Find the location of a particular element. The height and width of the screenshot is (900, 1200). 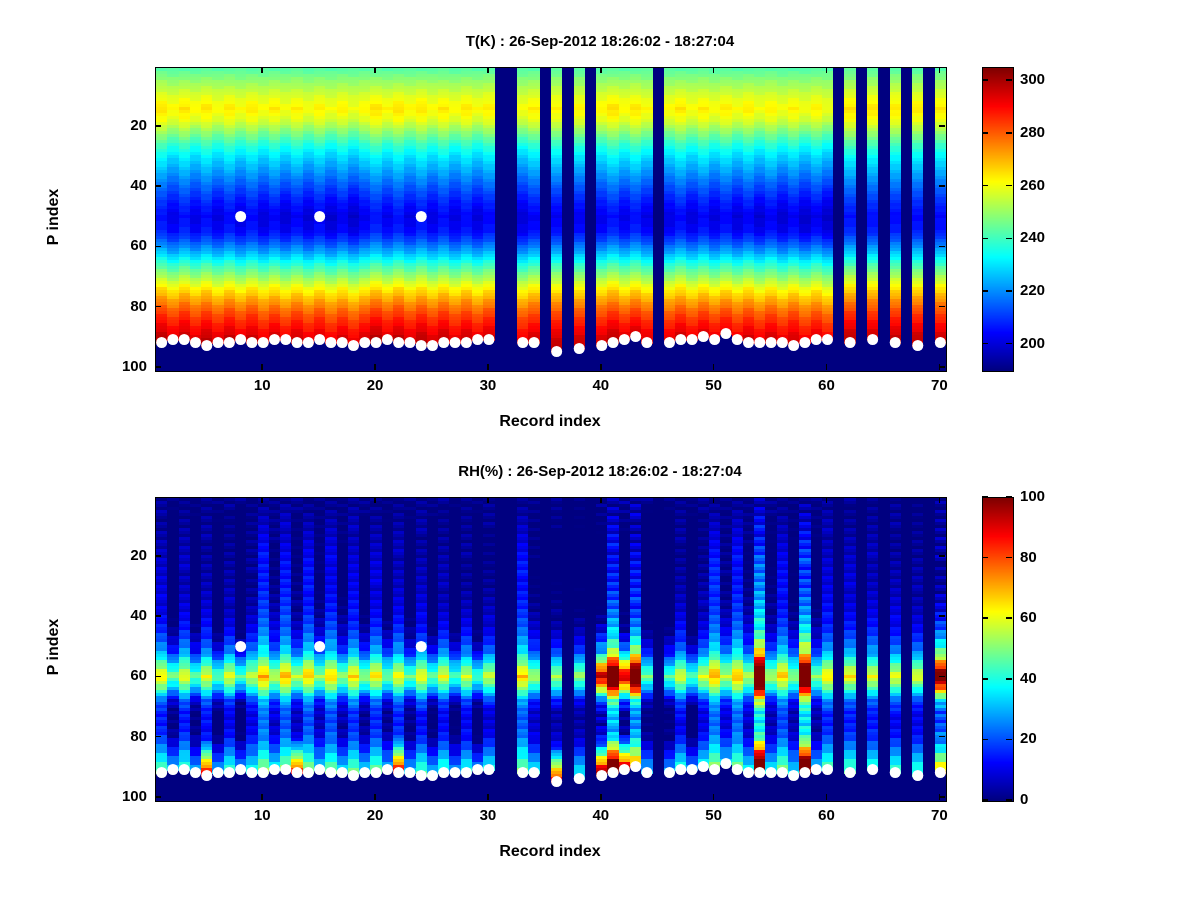

colorbar-tick-label: 20 is located at coordinates (1028, 739).